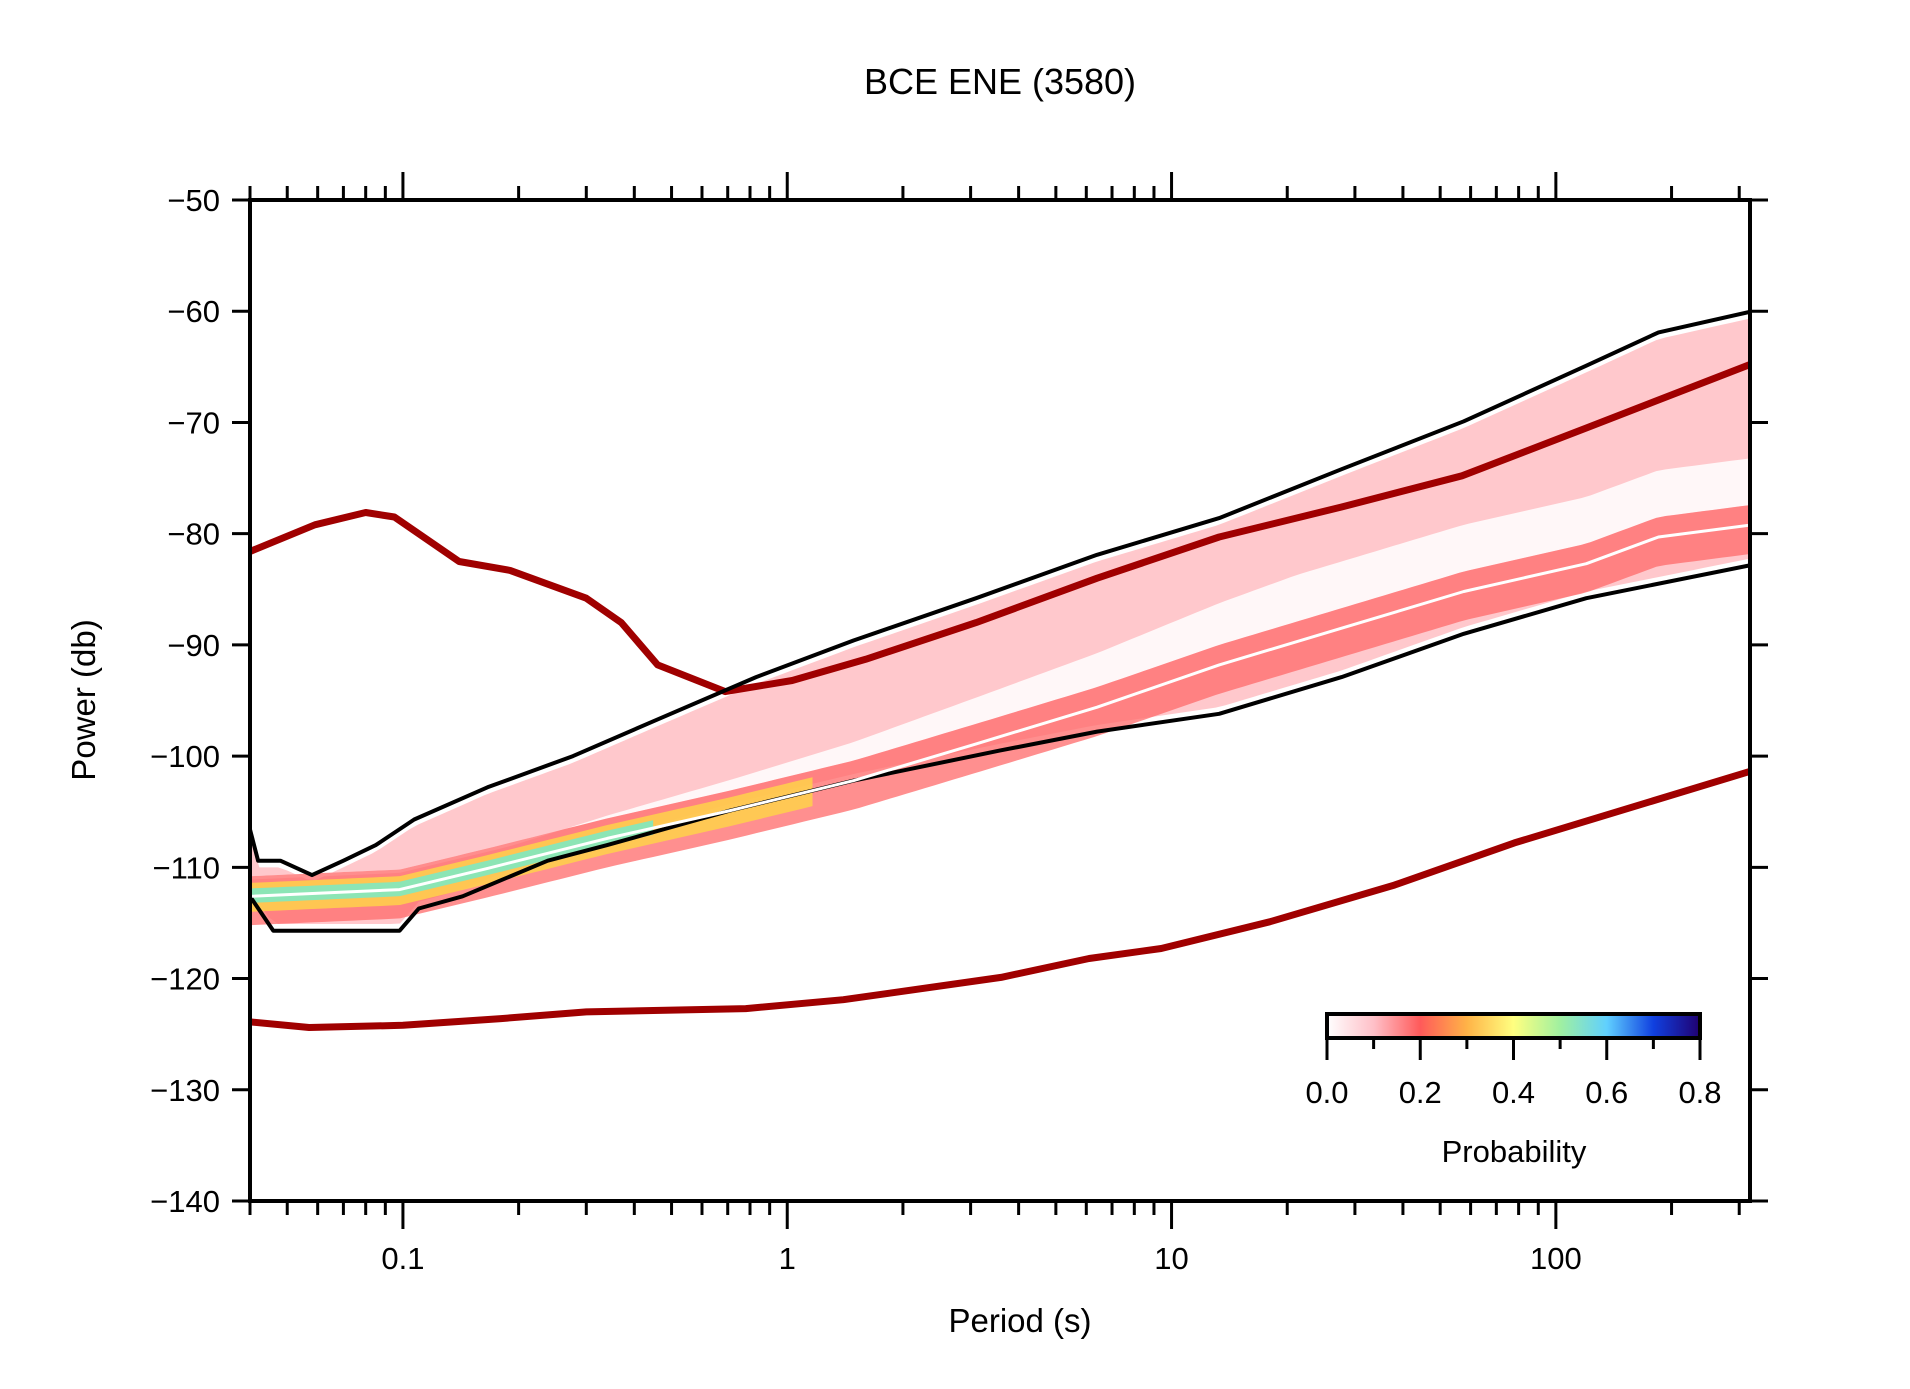  Describe the element at coordinates (185, 756) in the screenshot. I see `y-tick-label: −100` at that location.